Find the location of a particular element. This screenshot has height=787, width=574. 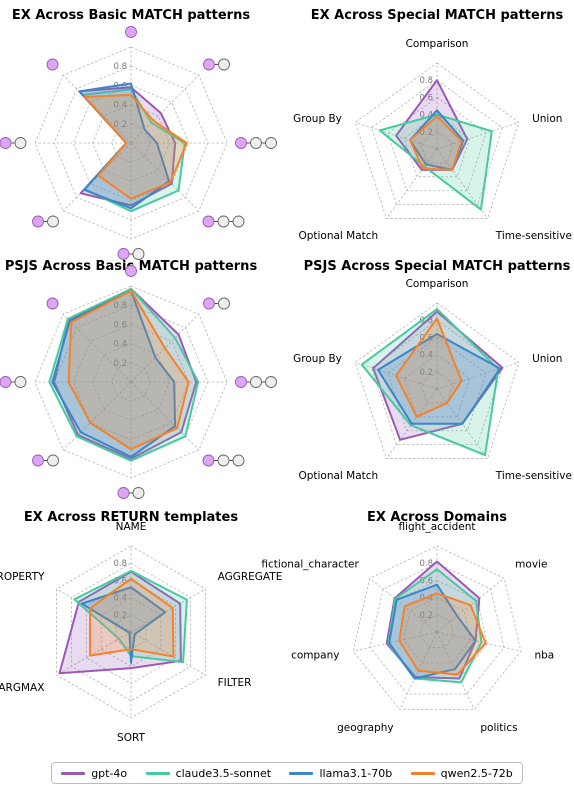

legend-swatch-llama is located at coordinates (301, 773).